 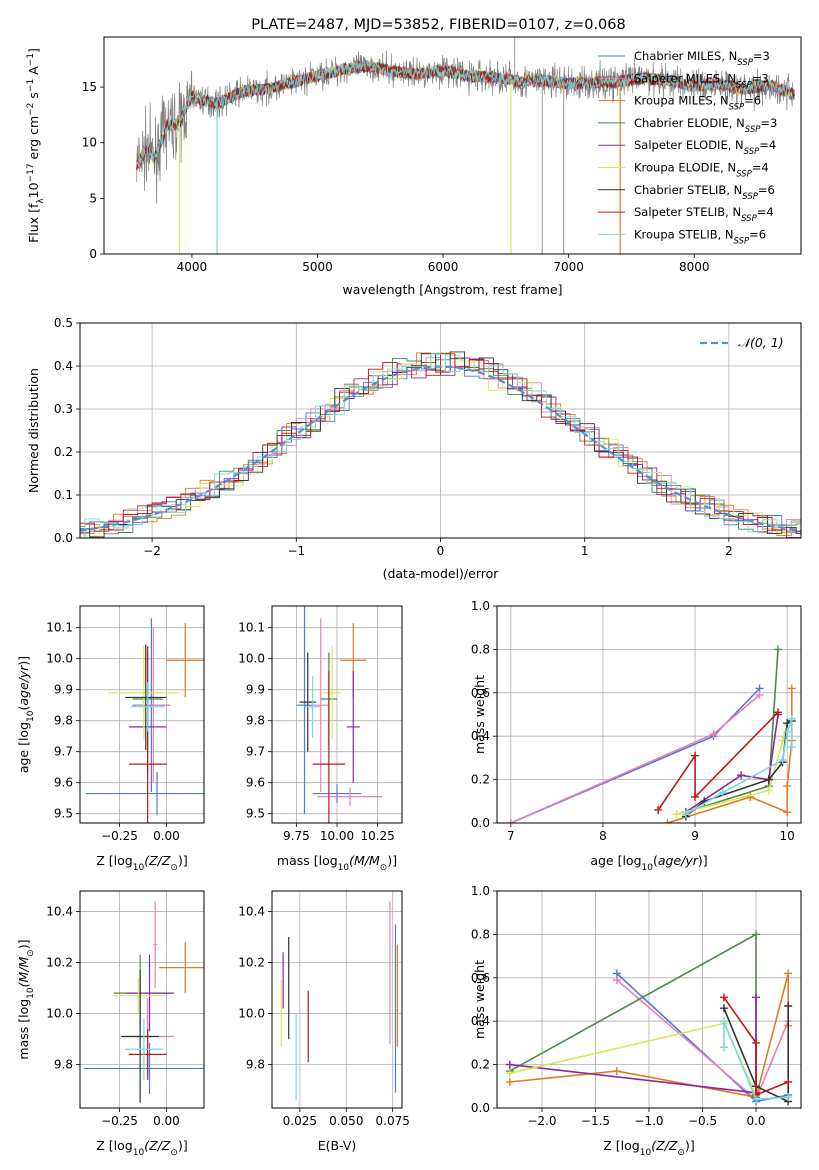 What do you see at coordinates (33, 190) in the screenshot?
I see `y-axis-label-part: 10` at bounding box center [33, 190].